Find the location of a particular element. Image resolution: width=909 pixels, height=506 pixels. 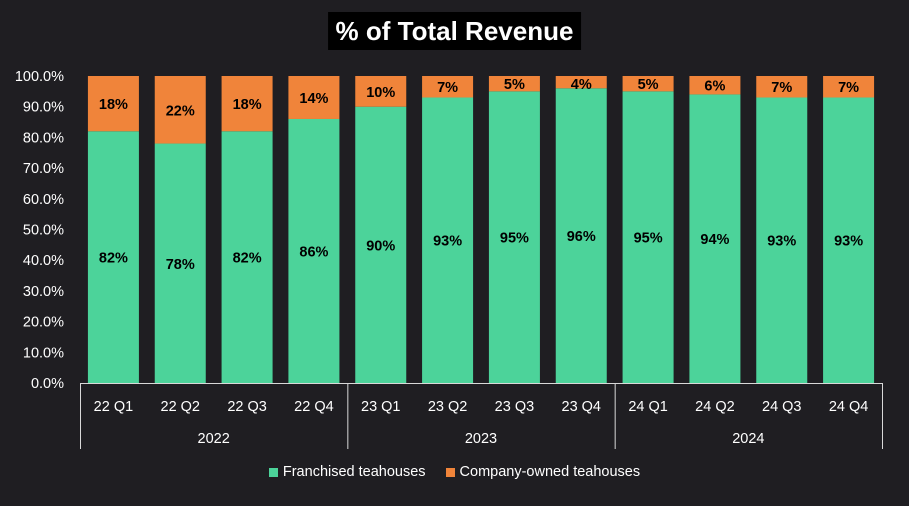

y-tick-label: 40.0% is located at coordinates (43, 261).